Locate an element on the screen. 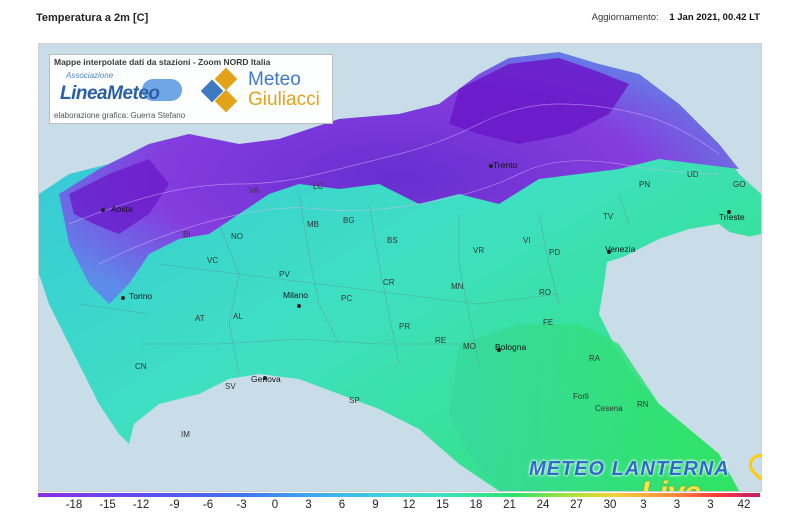 This screenshot has height=527, width=800. credit-text: elaborazione grafica: Guerra Stefano is located at coordinates (120, 115).